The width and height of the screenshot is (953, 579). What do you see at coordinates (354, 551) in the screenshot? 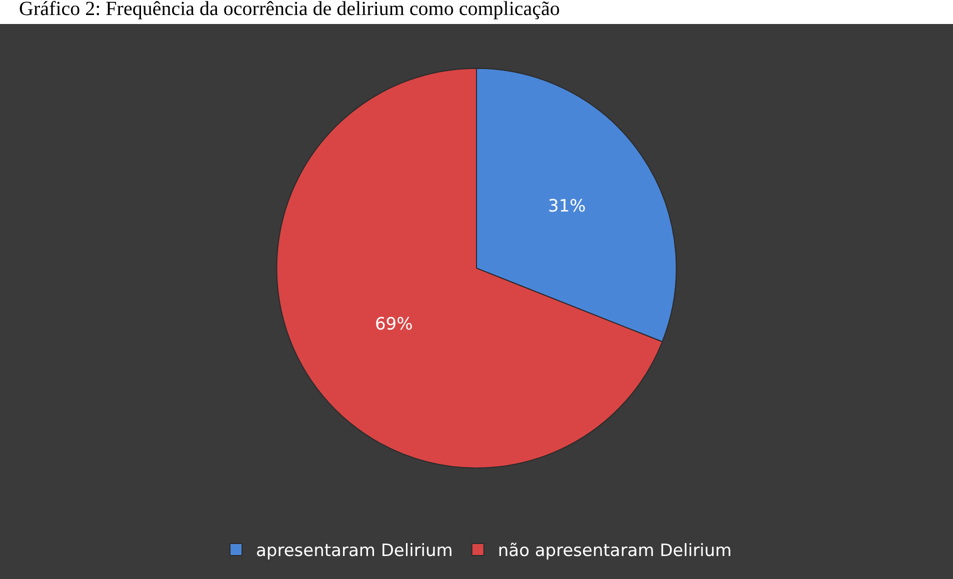
I see `legend-label: apresentaram Delirium` at bounding box center [354, 551].